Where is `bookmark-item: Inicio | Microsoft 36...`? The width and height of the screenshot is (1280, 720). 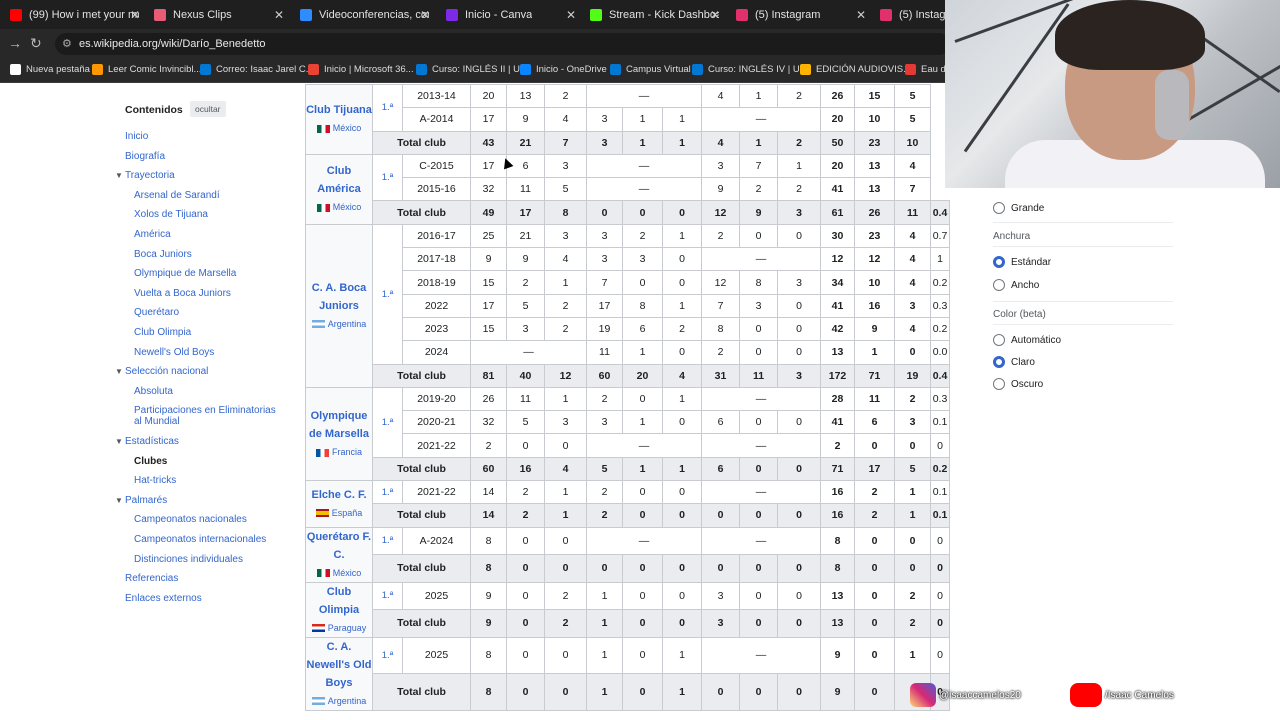
bookmark-item: Inicio | Microsoft 36... is located at coordinates (361, 69).